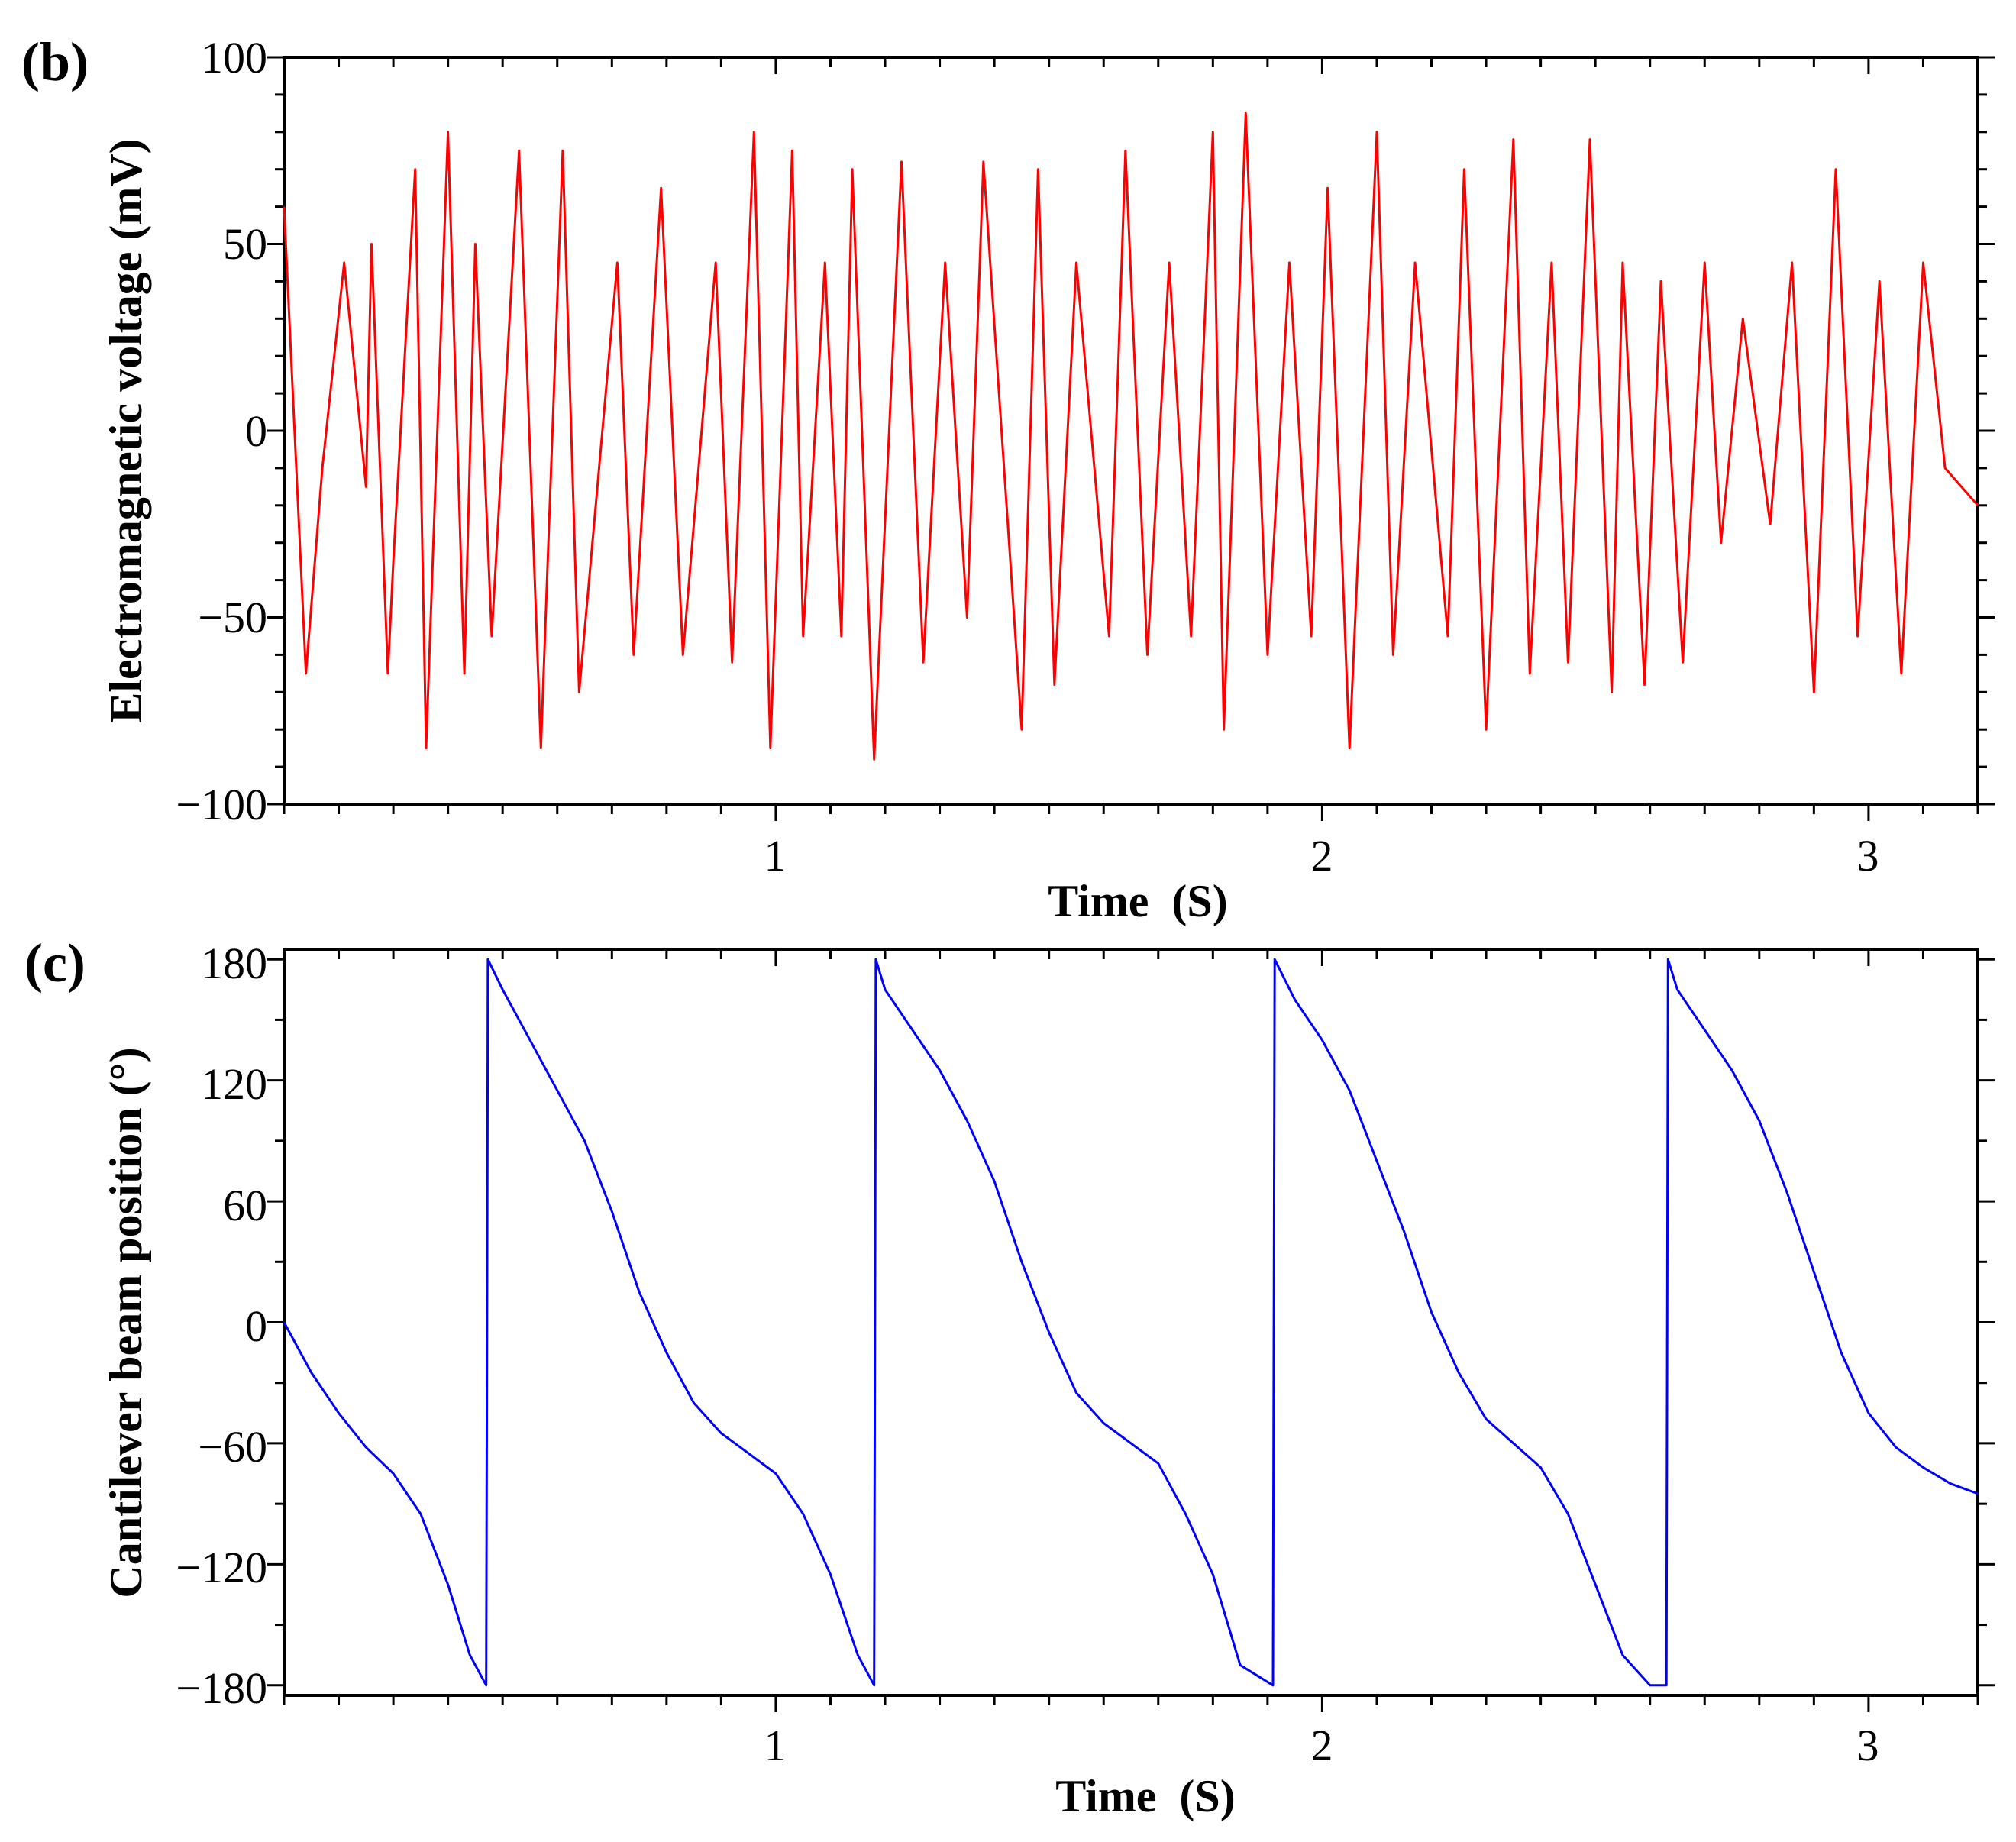  I want to click on panel-c-xtick-label-2: 2, so click(1322, 1745).